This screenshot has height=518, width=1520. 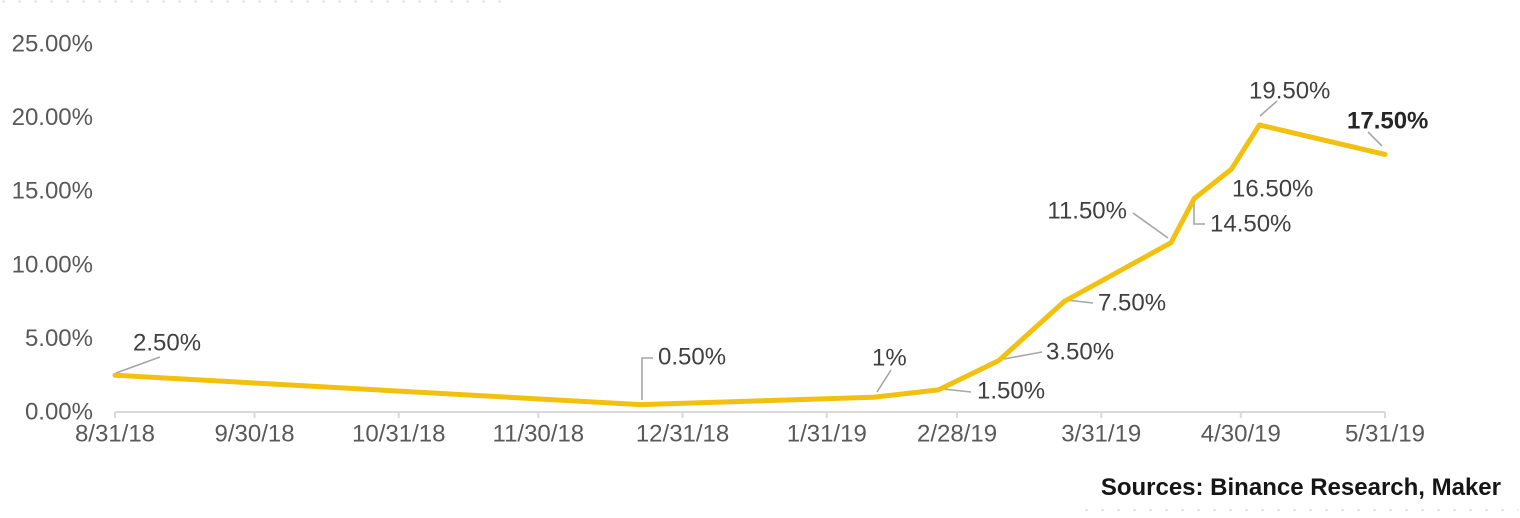 What do you see at coordinates (255, 434) in the screenshot?
I see `x-axis-tick-label: 9/30/18` at bounding box center [255, 434].